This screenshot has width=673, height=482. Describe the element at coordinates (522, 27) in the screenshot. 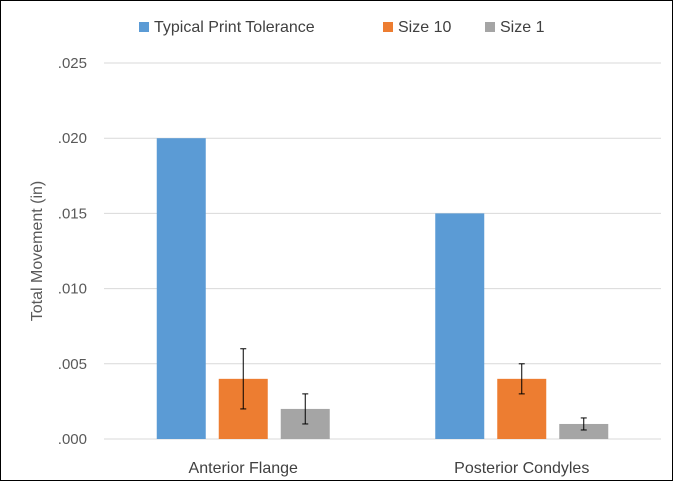

I see `legend-label: Size 1` at that location.